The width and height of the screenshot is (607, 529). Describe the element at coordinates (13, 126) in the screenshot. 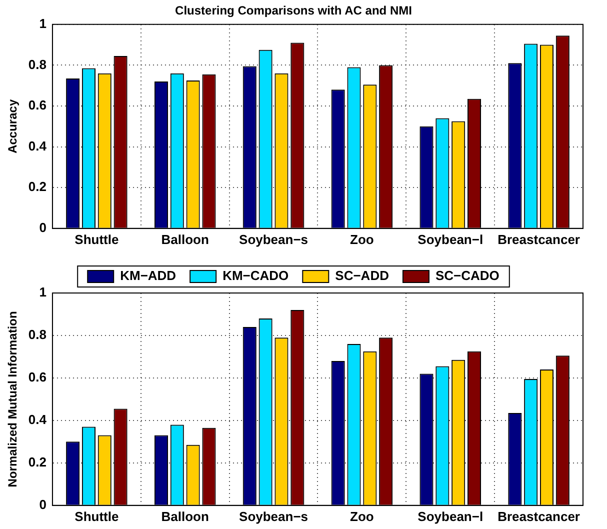

I see `y-axis-title: Accuracy` at that location.